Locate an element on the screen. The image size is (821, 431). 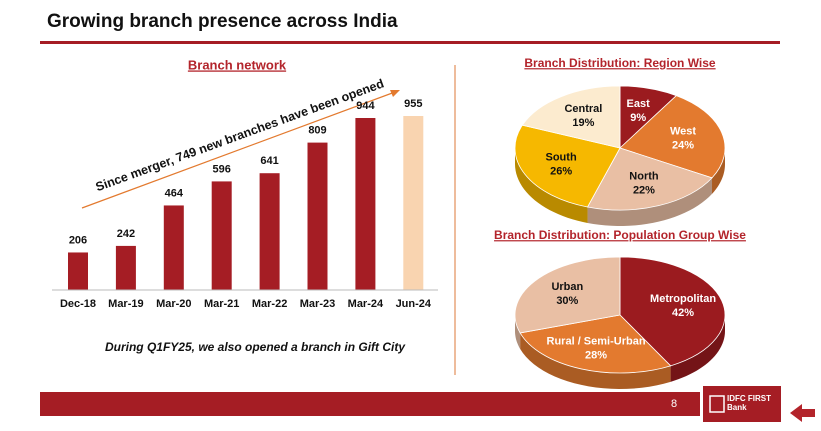
slice-name: Urban is located at coordinates (567, 287).